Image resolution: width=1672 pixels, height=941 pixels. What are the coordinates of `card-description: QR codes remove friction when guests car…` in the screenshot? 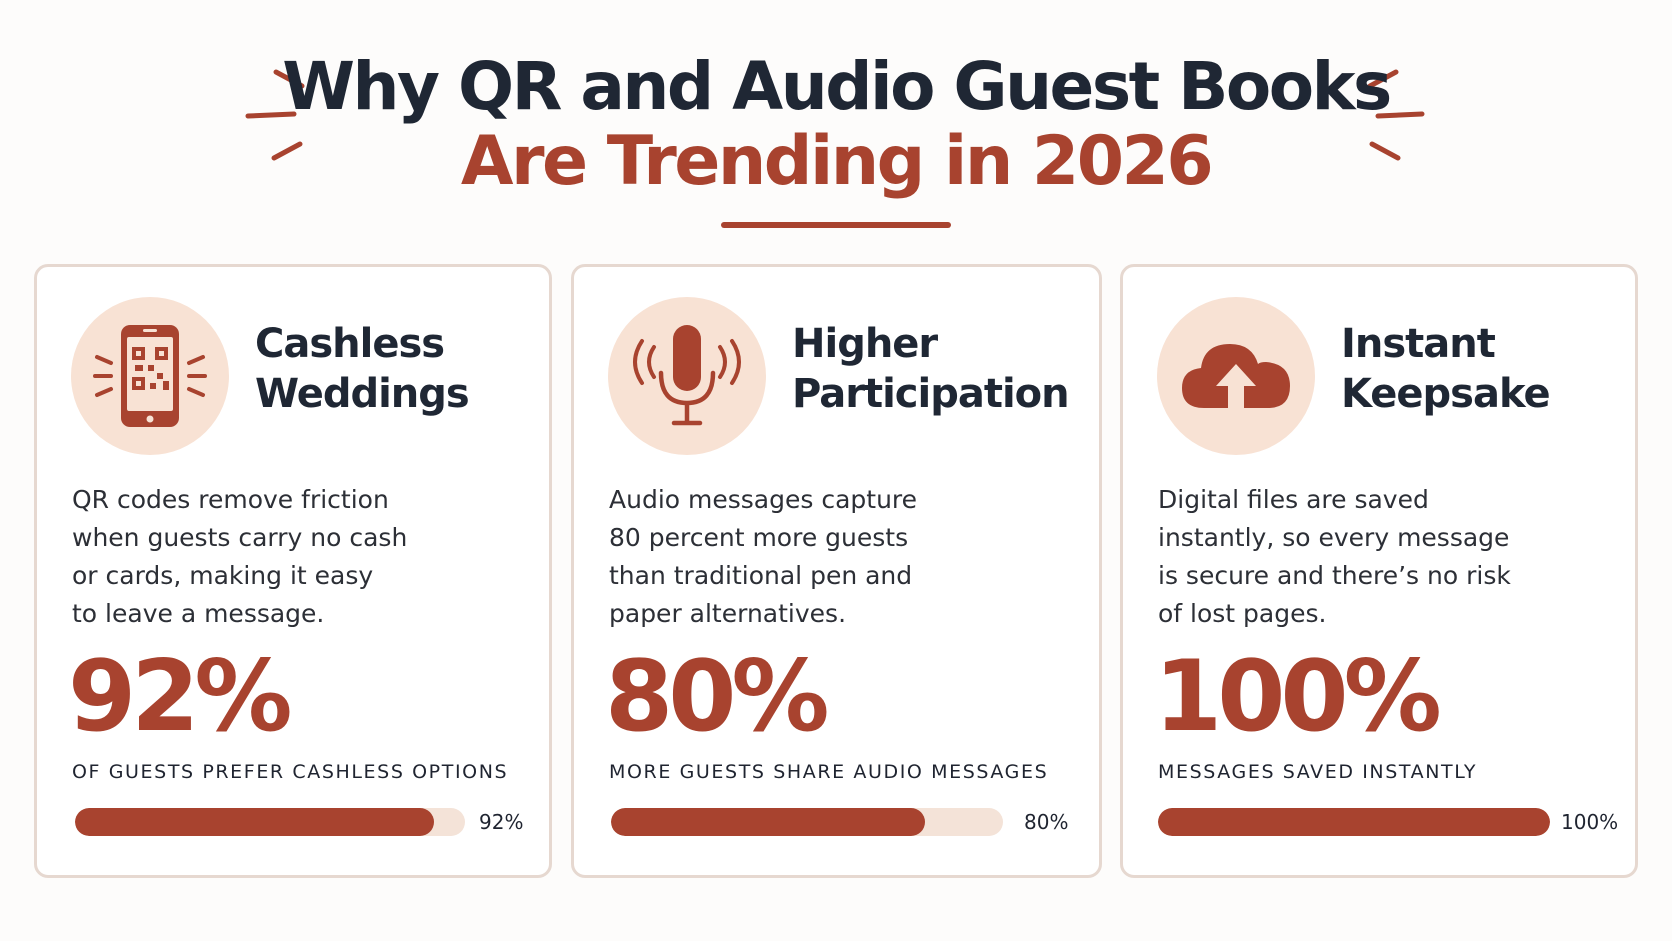 It's located at (239, 557).